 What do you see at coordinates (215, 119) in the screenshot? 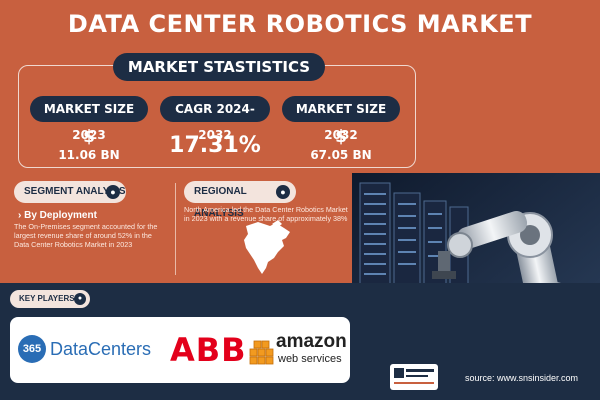
I see `stat-label-cagr: CAGR 2024-2032` at bounding box center [215, 119].